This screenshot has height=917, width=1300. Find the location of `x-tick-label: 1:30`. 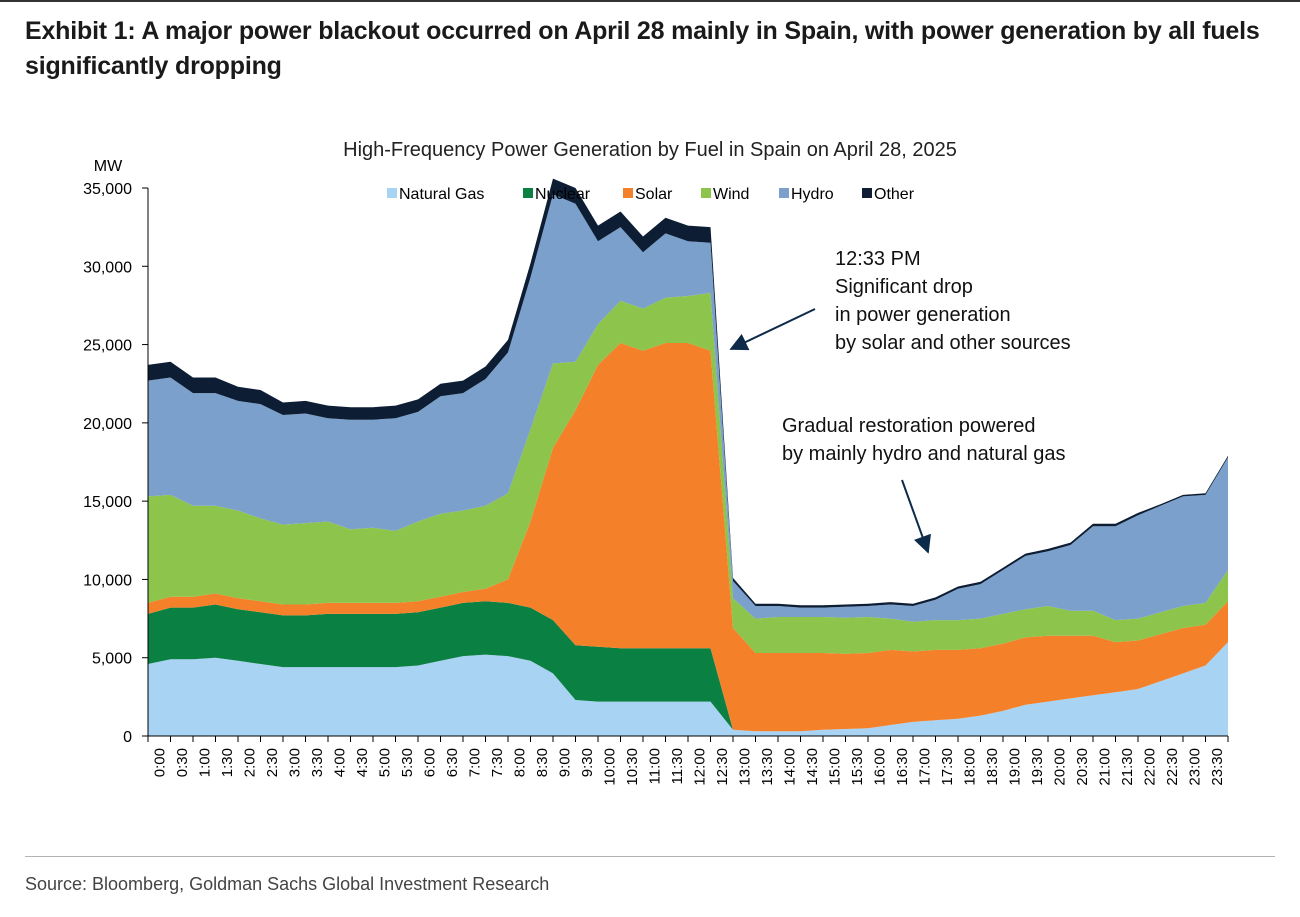

x-tick-label: 1:30 is located at coordinates (227, 762).